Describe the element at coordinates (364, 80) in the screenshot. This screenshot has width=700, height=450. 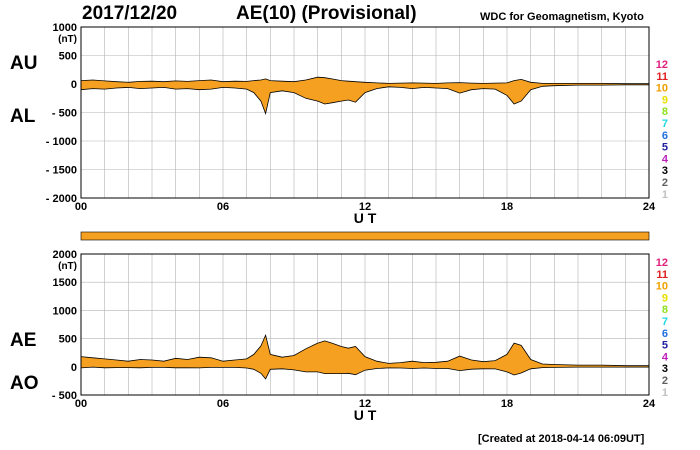
I see `series-line-au` at that location.